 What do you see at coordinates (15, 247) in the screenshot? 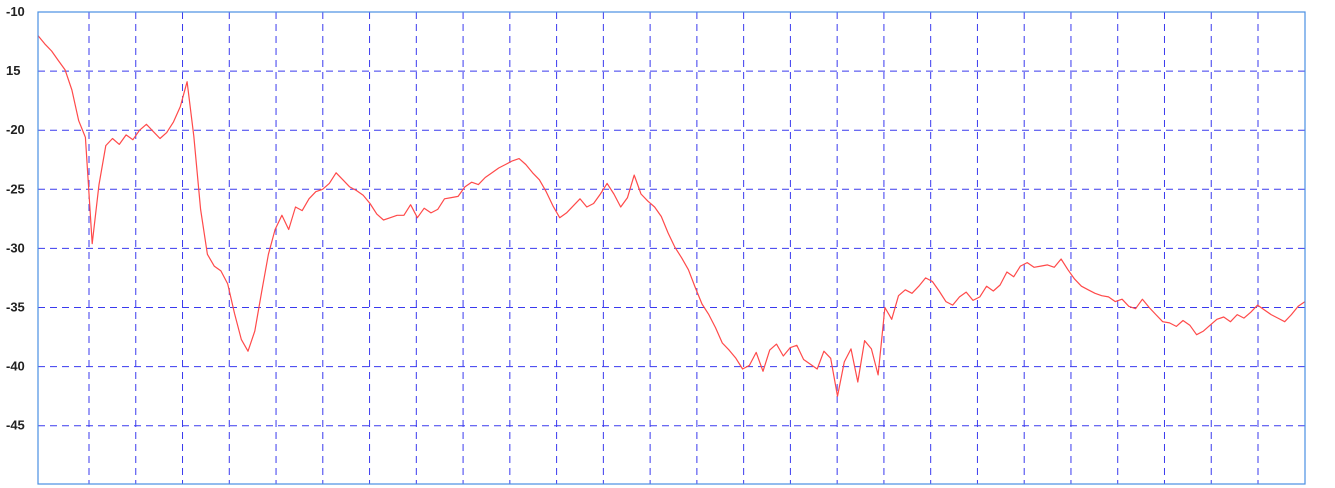
I see `y-tick-label: -30` at bounding box center [15, 247].